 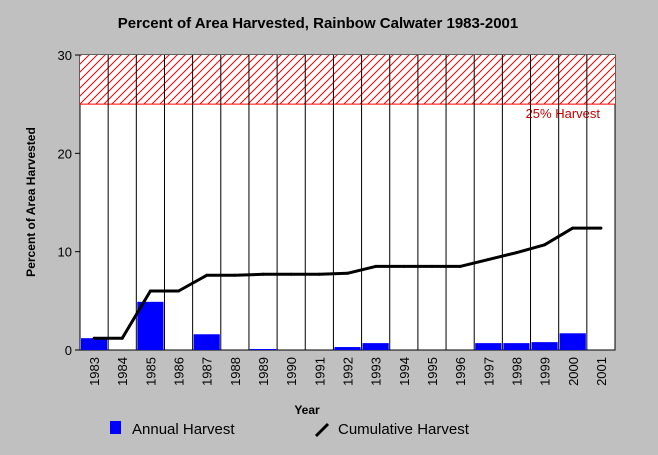 I want to click on legend-swatch-cumulative, so click(x=322, y=430).